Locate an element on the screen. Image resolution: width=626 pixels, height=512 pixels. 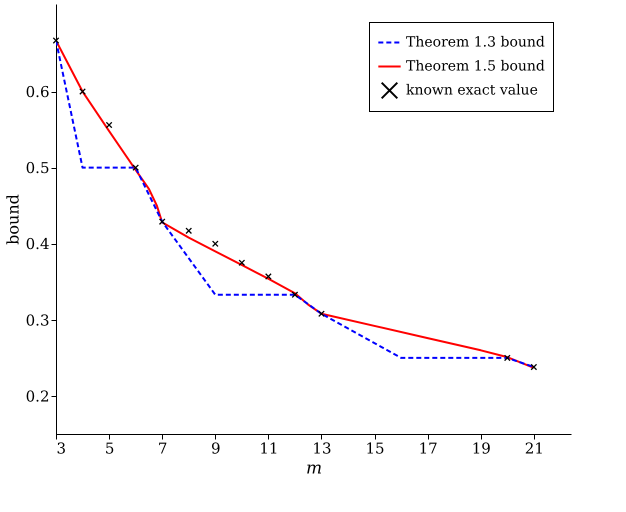
y-axis-title: bound is located at coordinates (13, 219).